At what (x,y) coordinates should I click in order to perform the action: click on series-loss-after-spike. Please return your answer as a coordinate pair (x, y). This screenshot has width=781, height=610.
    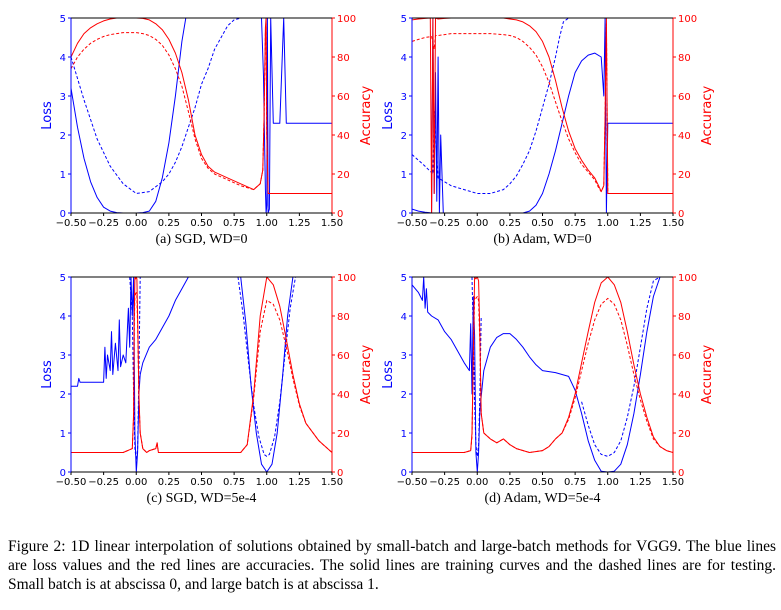
    Looking at the image, I should click on (296, 115).